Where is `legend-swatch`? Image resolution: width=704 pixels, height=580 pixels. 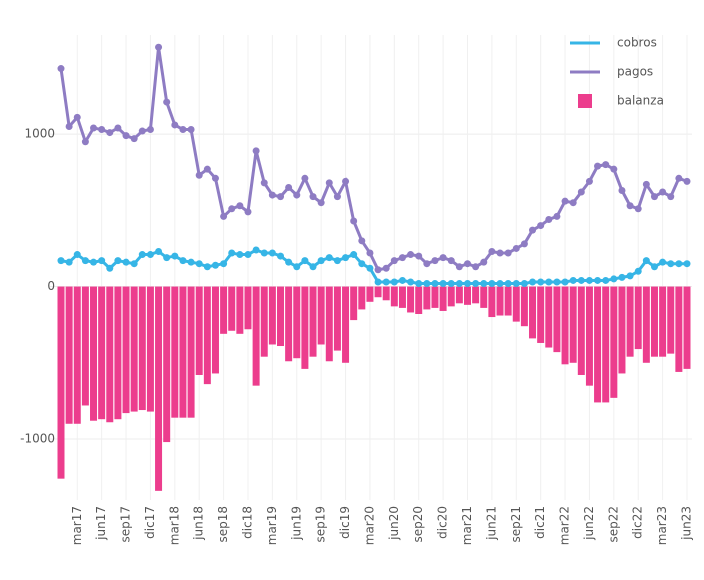 legend-swatch is located at coordinates (585, 101).